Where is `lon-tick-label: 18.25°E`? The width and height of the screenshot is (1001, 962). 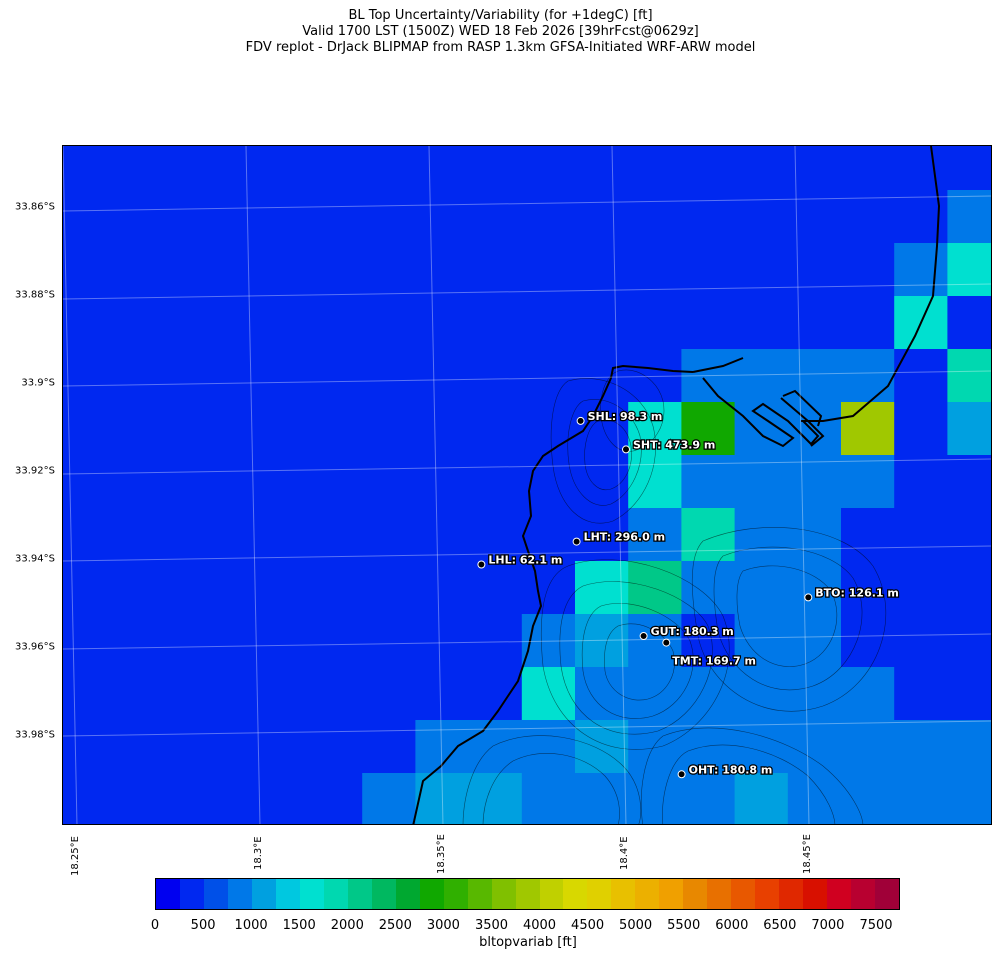
lon-tick-label: 18.25°E is located at coordinates (75, 856).